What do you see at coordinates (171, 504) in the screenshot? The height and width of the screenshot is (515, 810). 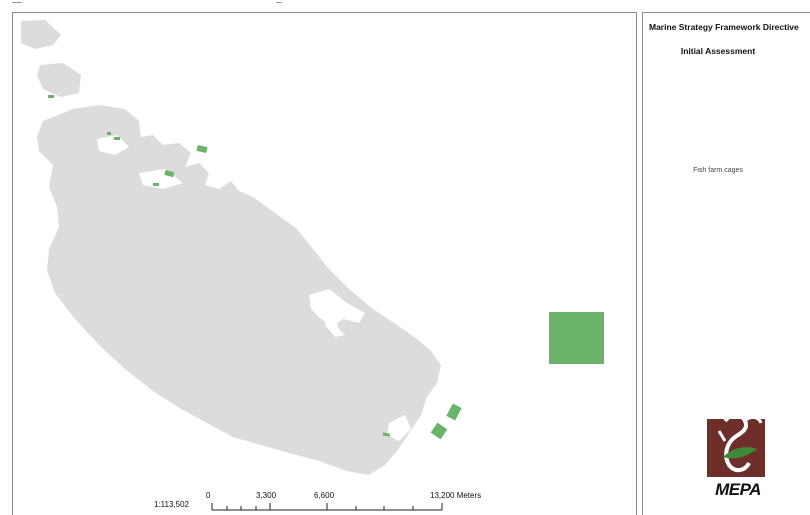 I see `scale-ratio: 1:113,502` at bounding box center [171, 504].